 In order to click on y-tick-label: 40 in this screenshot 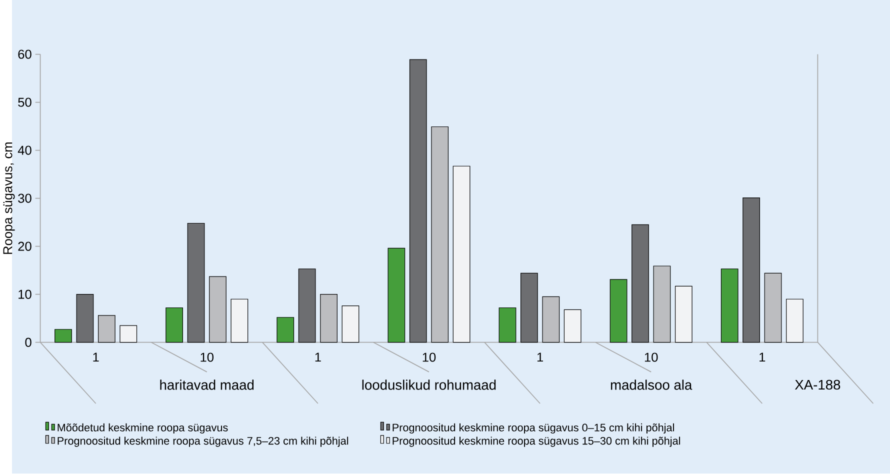, I will do `click(25, 151)`.